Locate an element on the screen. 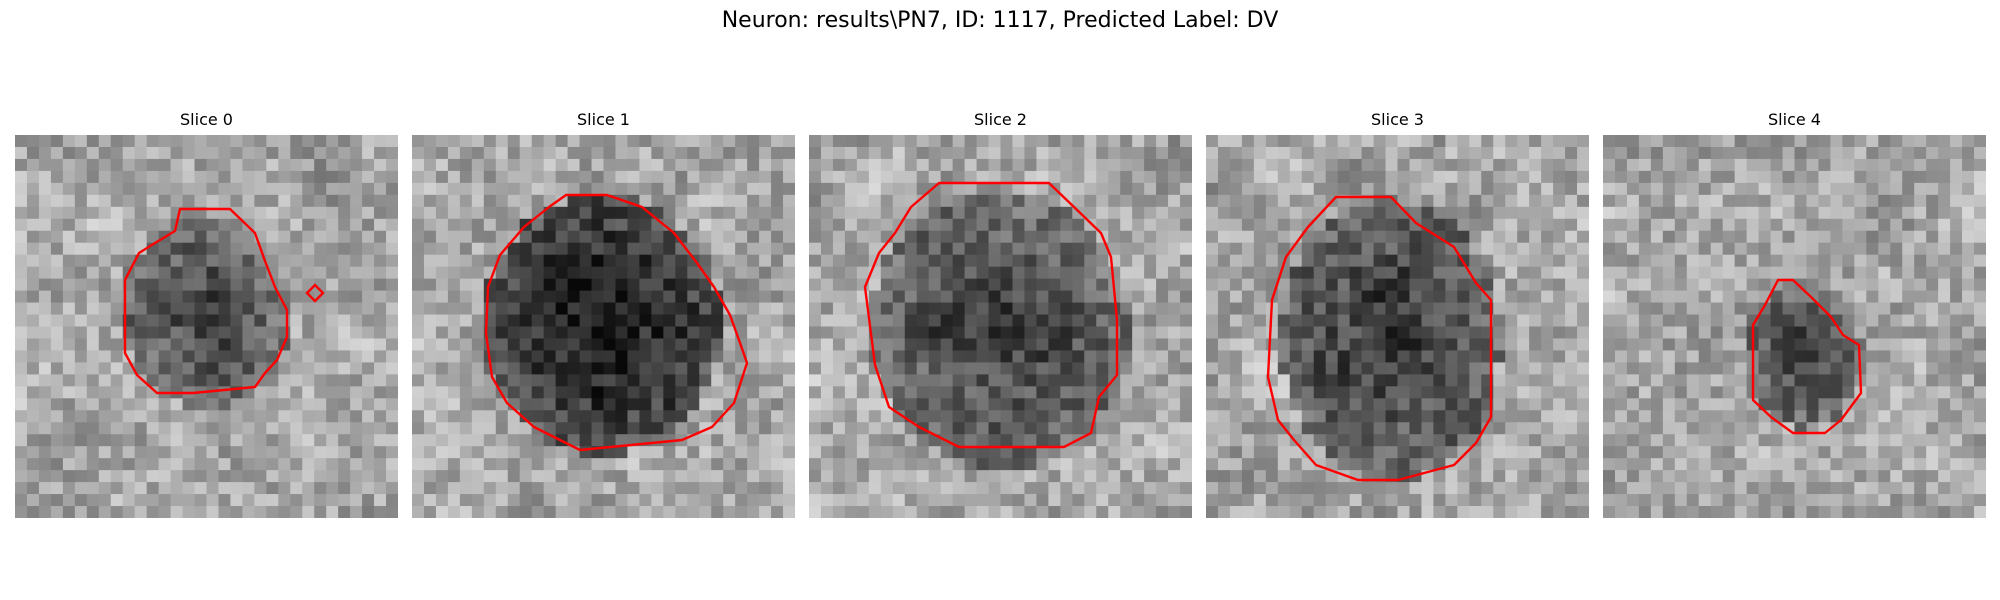  slice-panel-4: Slice 4 is located at coordinates (1794, 312).